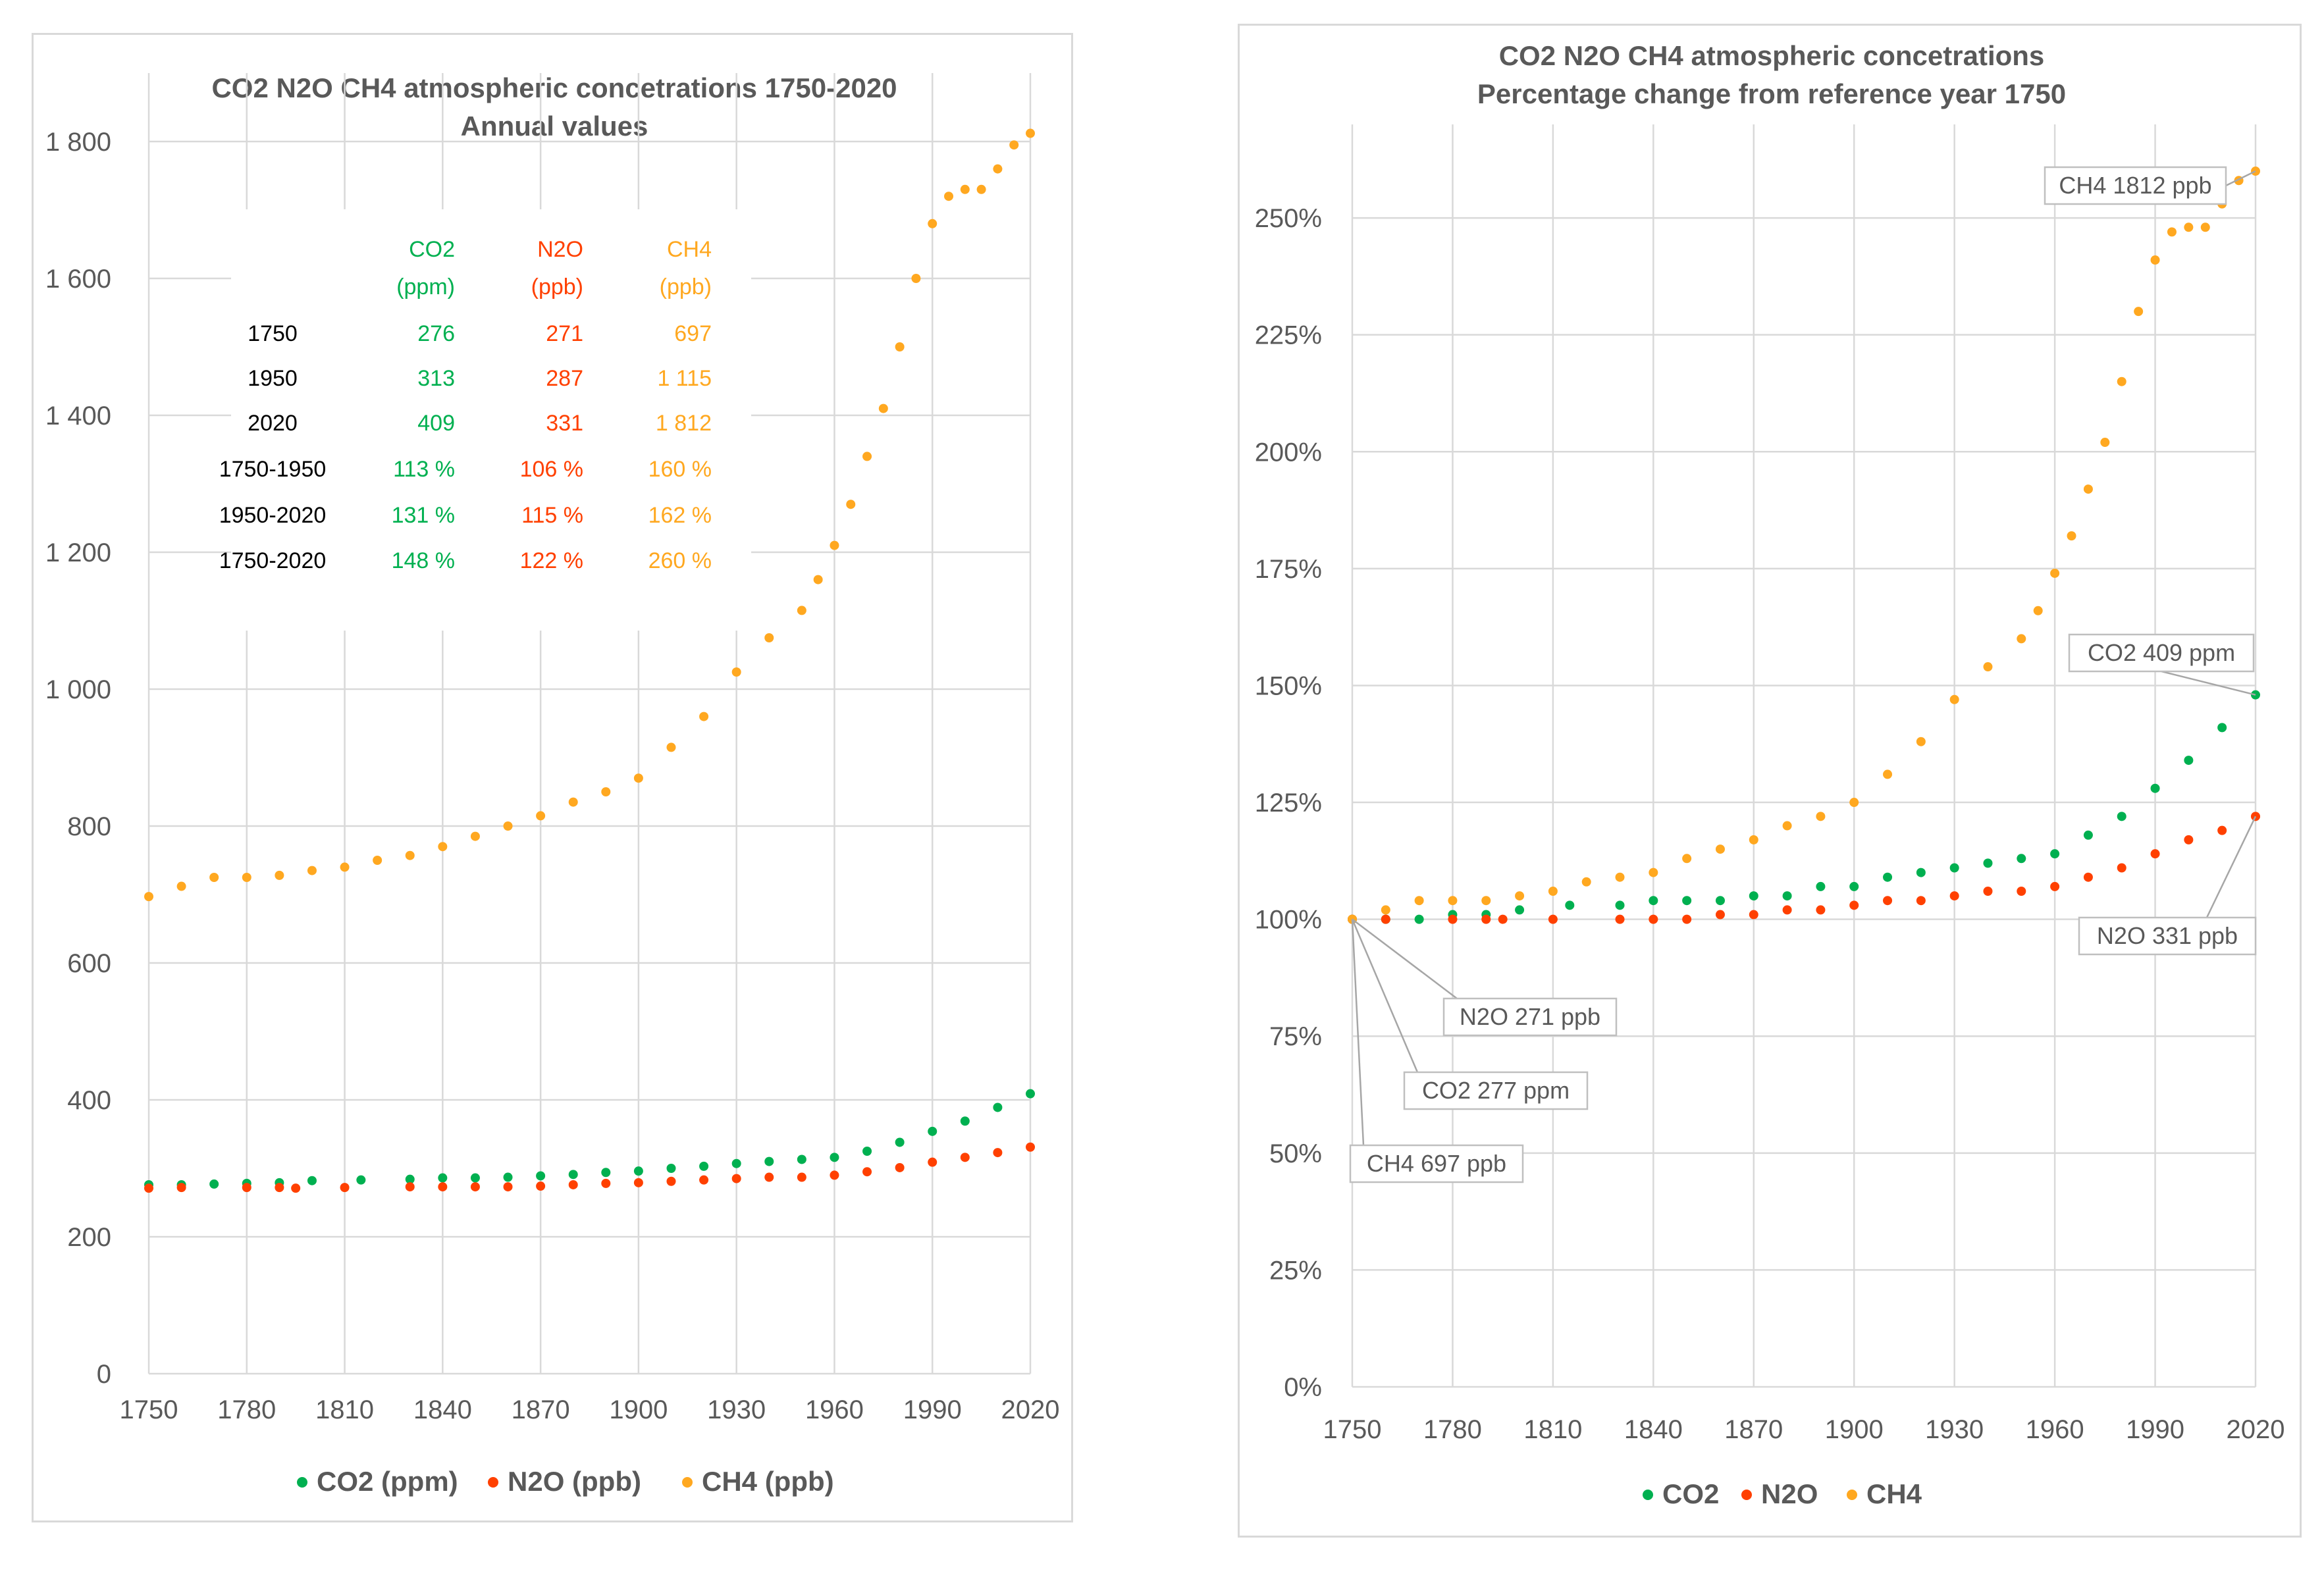 The height and width of the screenshot is (1583, 2324). I want to click on table-header-n2o: N2O, so click(560, 249).